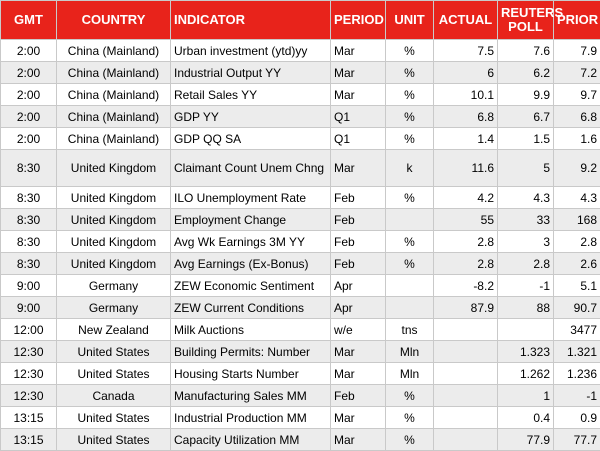 The width and height of the screenshot is (600, 451). I want to click on indicator-cell: Housing Starts Number, so click(251, 374).